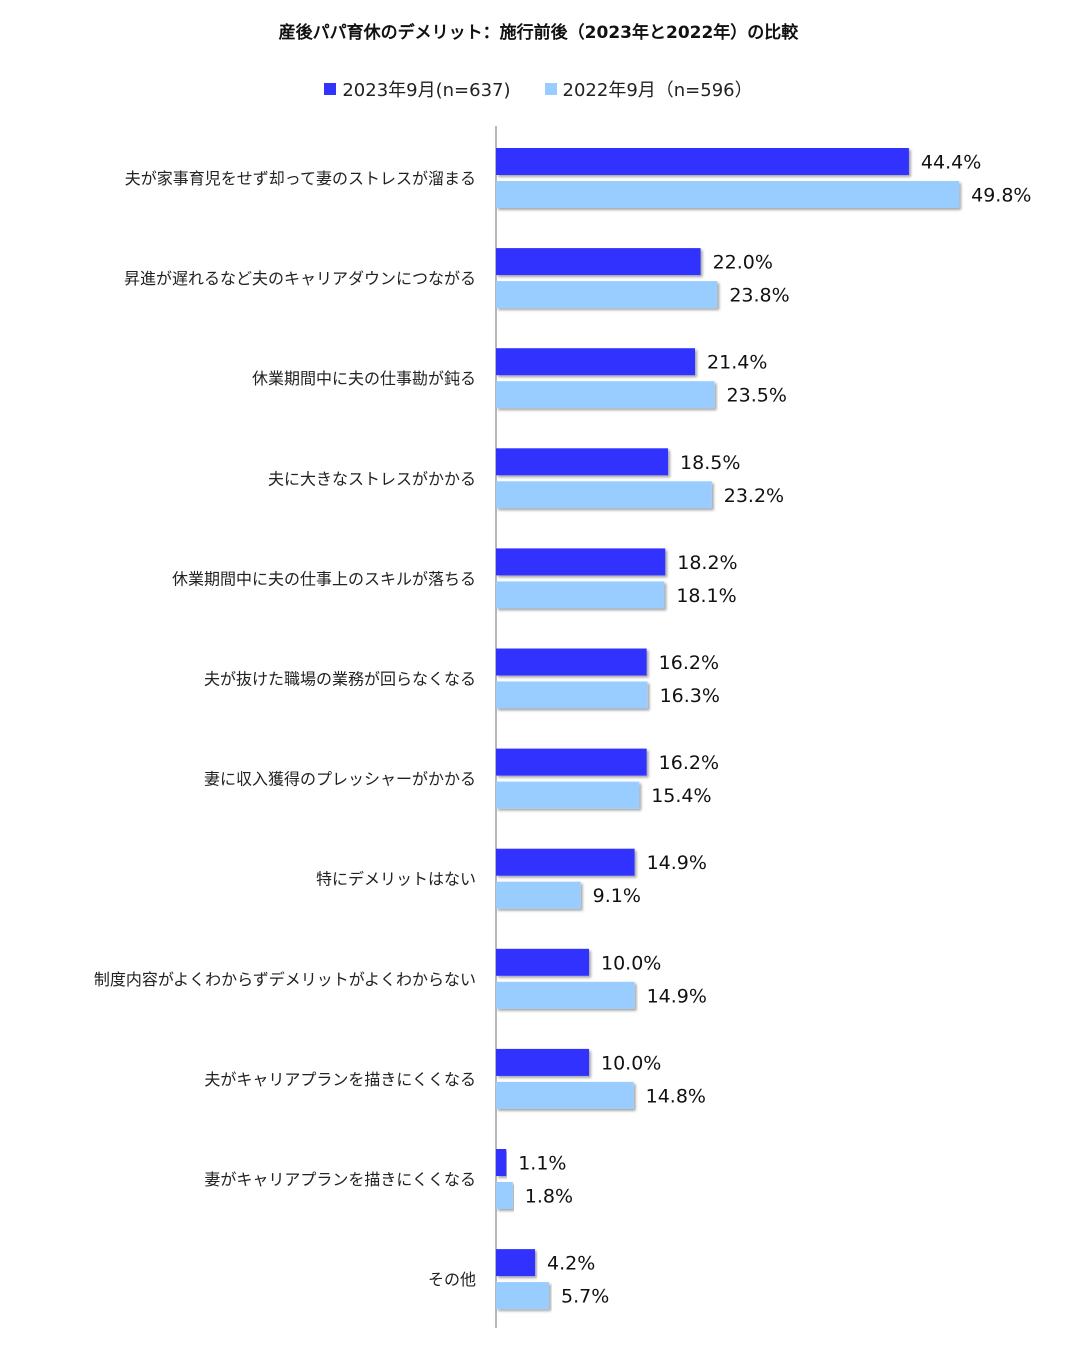 Image resolution: width=1077 pixels, height=1350 pixels. Describe the element at coordinates (324, 578) in the screenshot. I see `category-label: 休業期間中に夫の仕事上のスキルが落ちる` at that location.